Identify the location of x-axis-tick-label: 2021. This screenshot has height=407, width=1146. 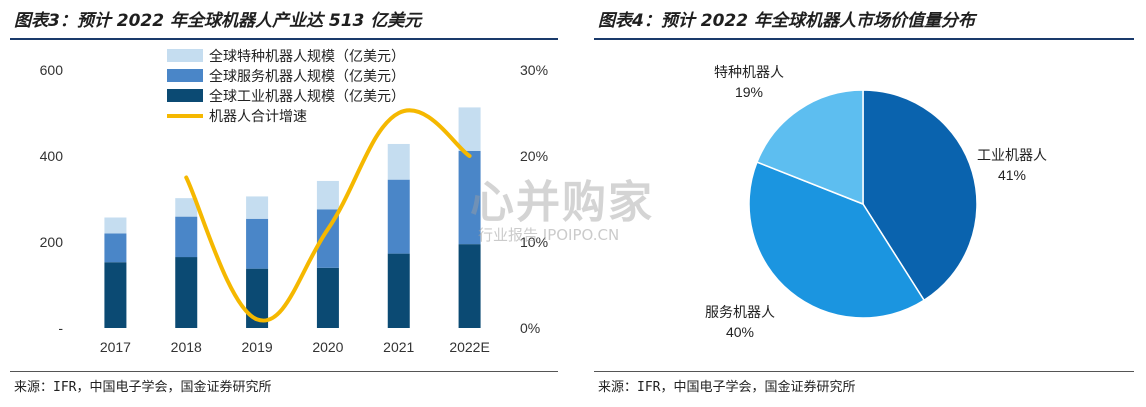
(398, 347).